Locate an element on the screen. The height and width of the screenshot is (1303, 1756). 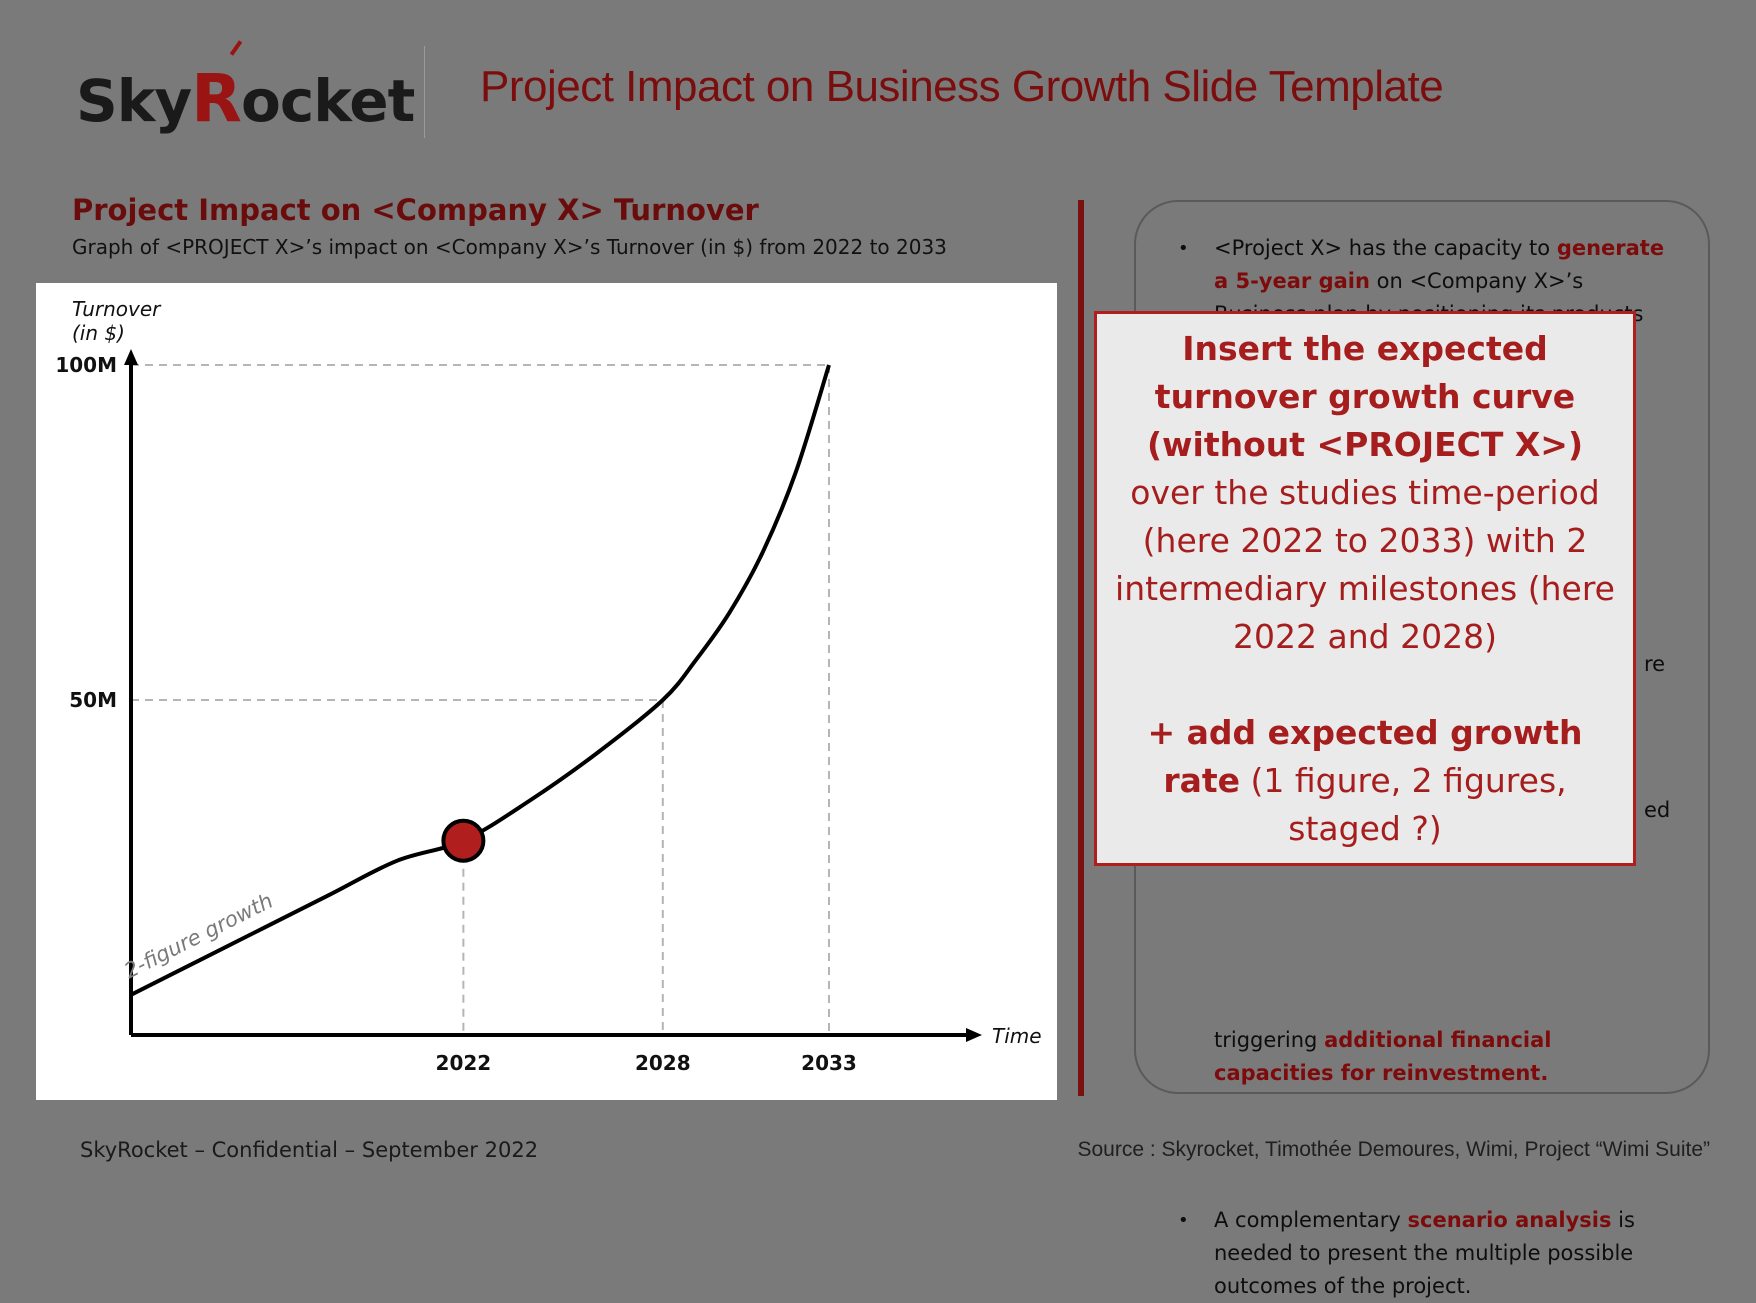
x-tick-label: 2022 is located at coordinates (464, 1063).